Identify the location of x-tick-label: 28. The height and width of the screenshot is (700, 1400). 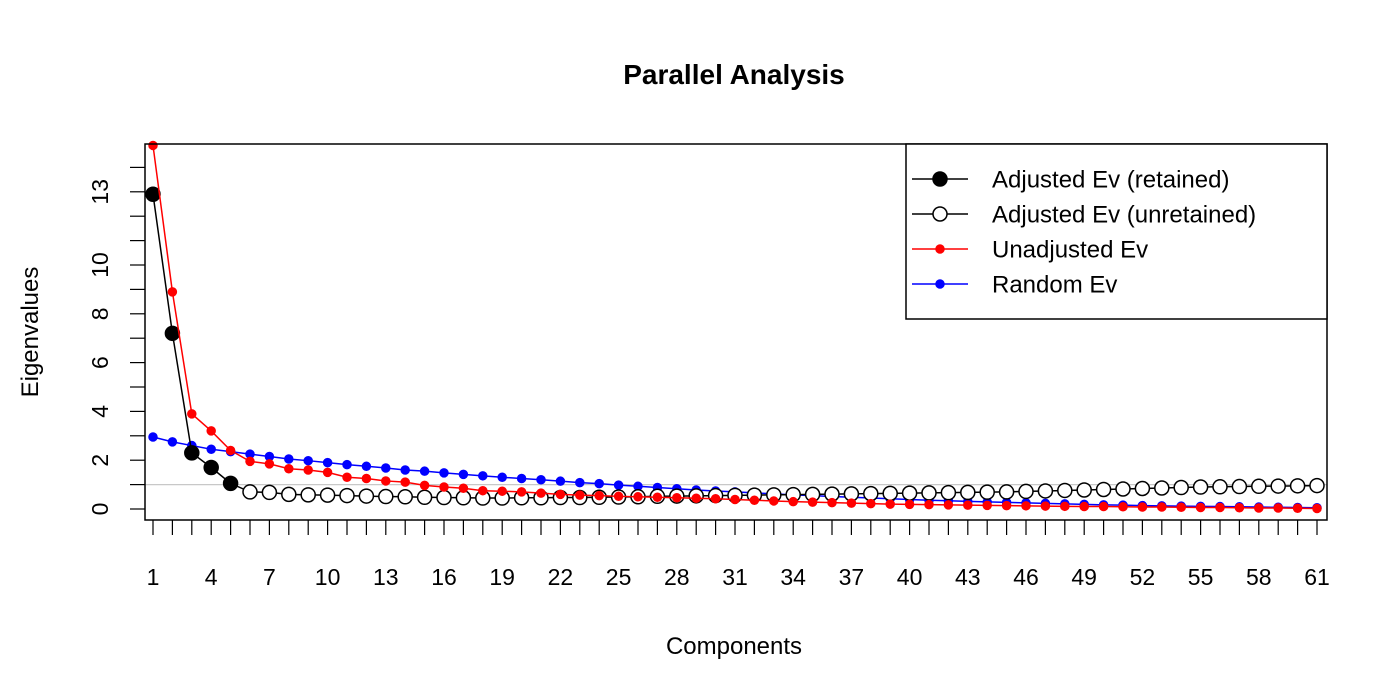
(677, 577).